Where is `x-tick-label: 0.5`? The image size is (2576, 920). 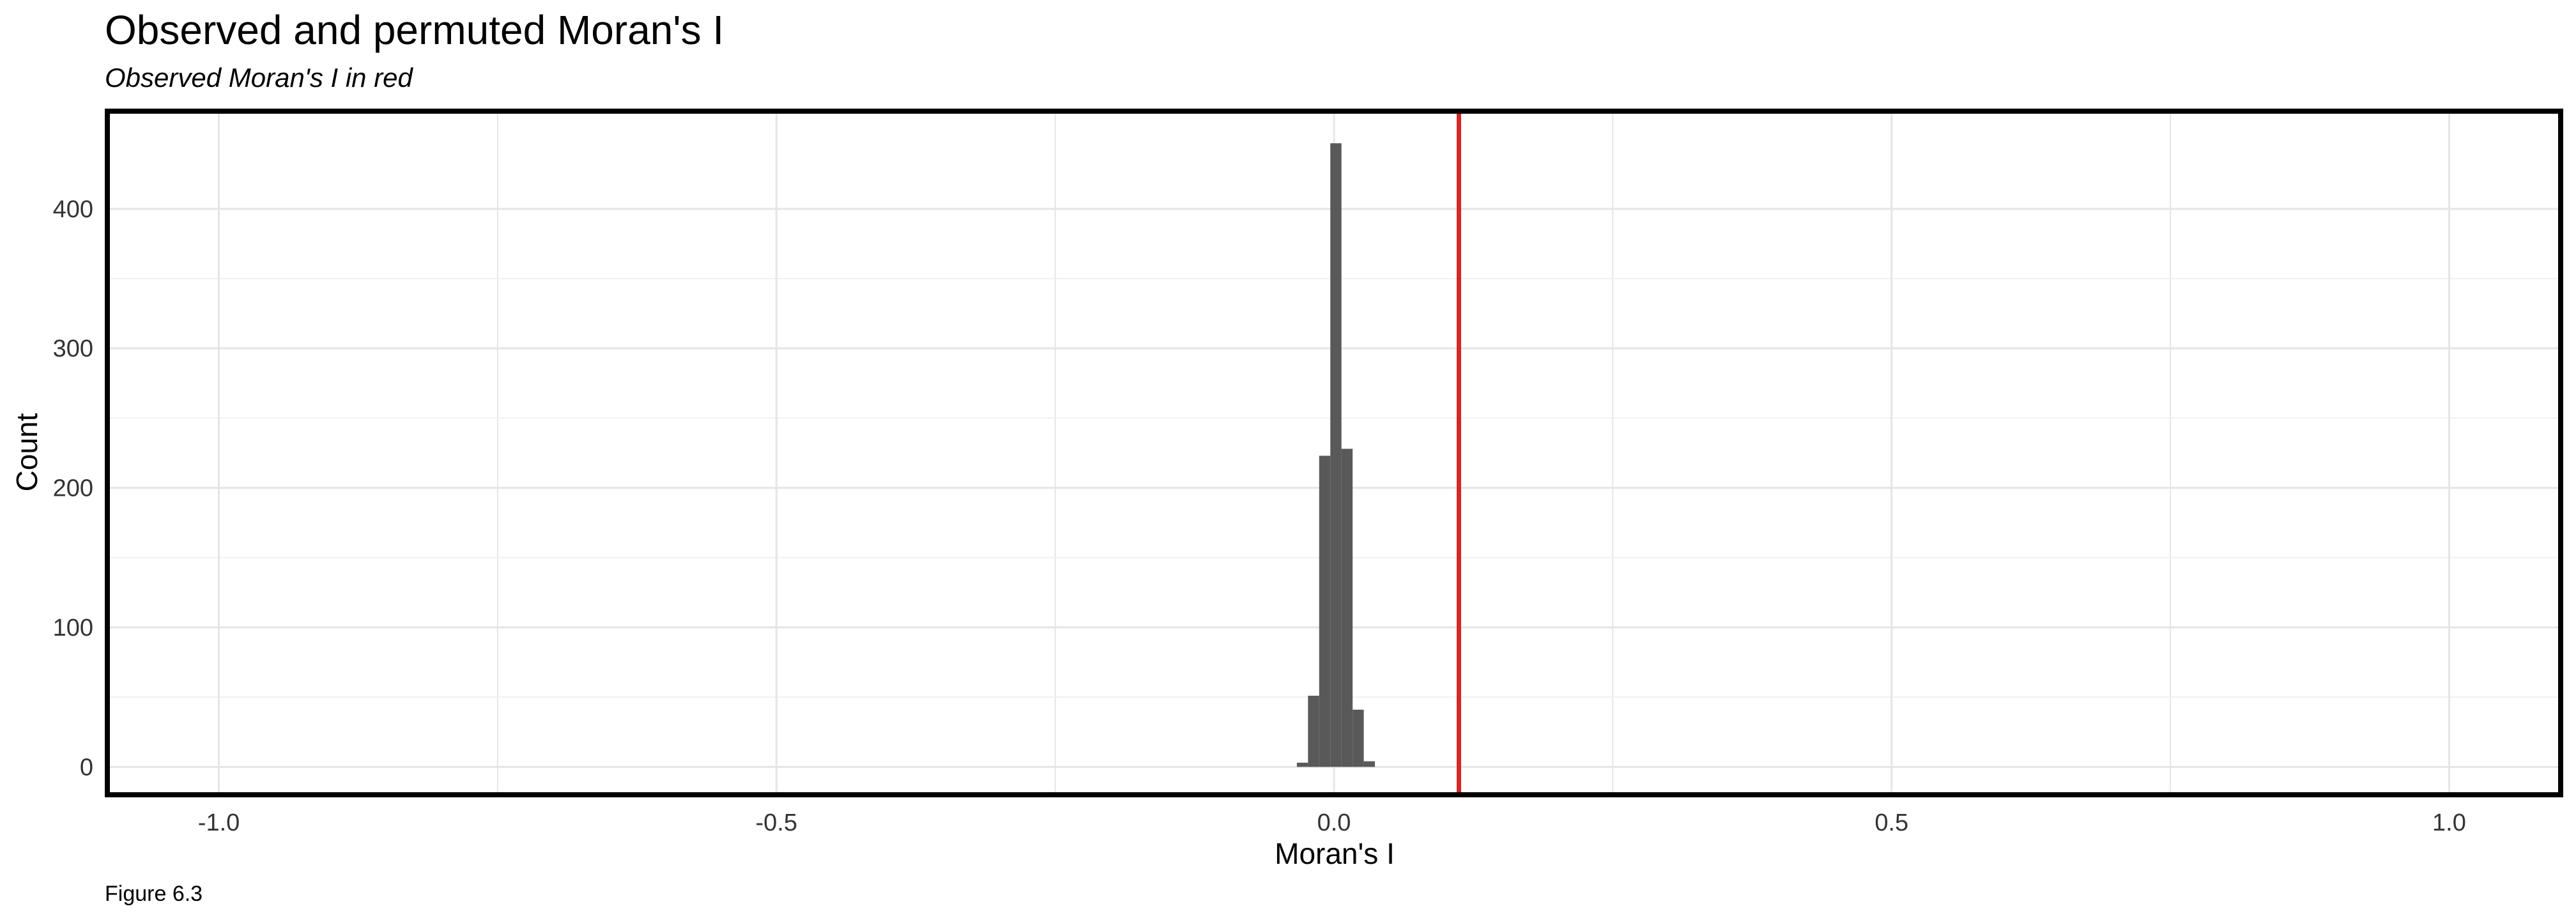 x-tick-label: 0.5 is located at coordinates (1891, 822).